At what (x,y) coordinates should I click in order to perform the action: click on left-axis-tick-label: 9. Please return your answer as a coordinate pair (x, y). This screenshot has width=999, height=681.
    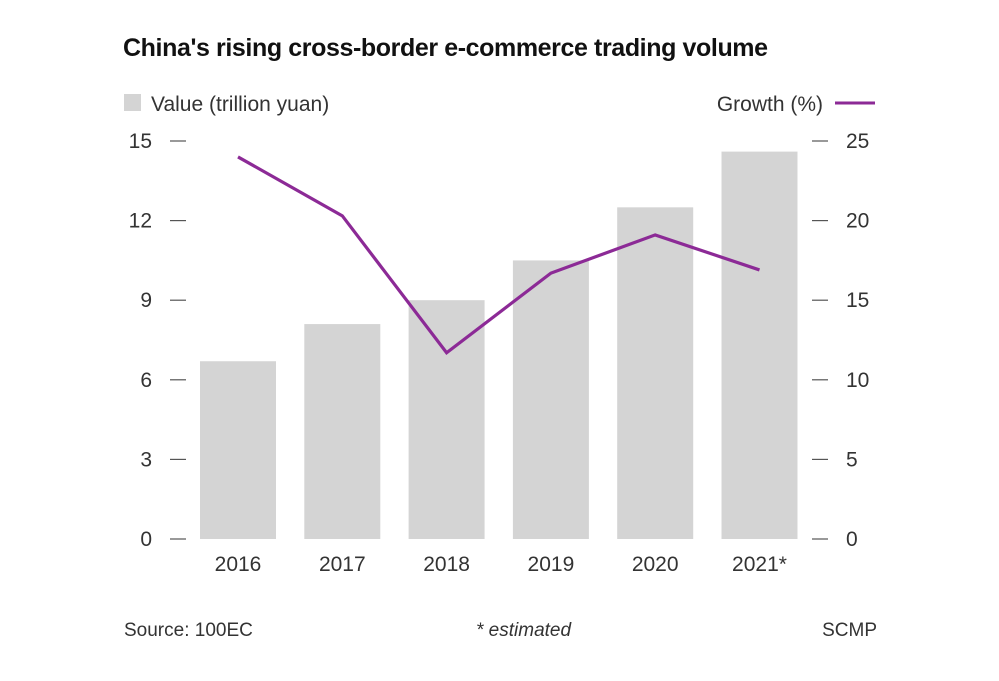
    Looking at the image, I should click on (146, 300).